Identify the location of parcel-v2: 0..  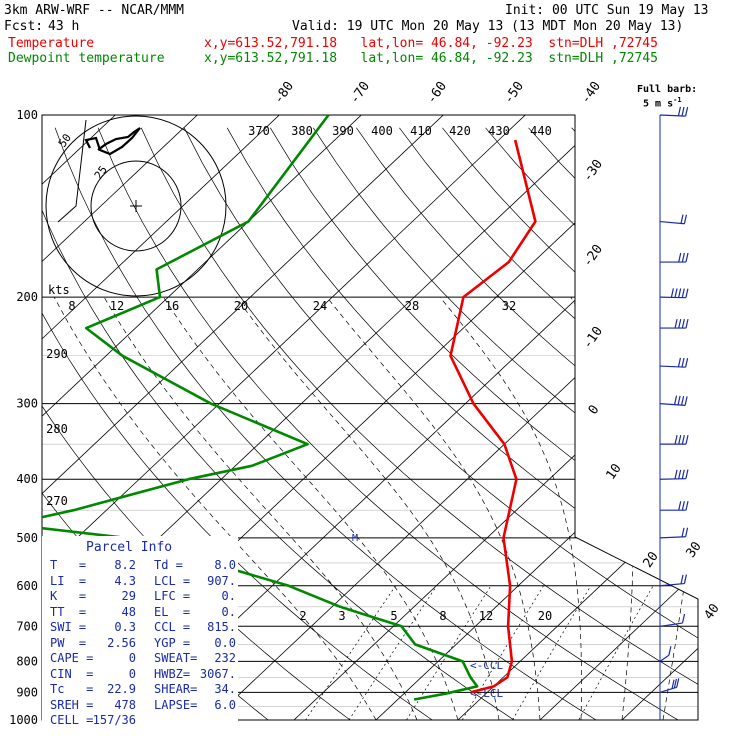
(228, 611).